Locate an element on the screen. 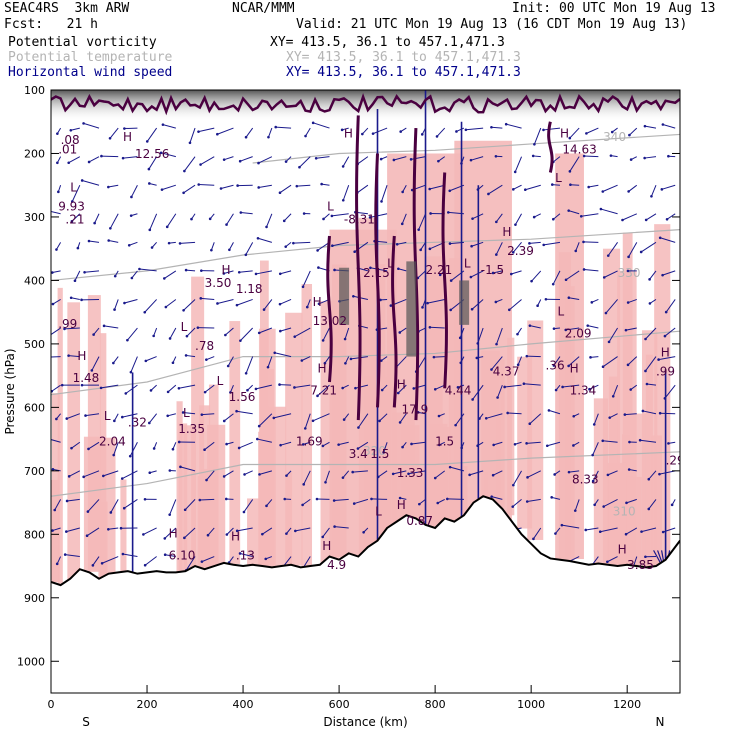 The height and width of the screenshot is (740, 740). y-tick-label: 1000 is located at coordinates (31, 661).